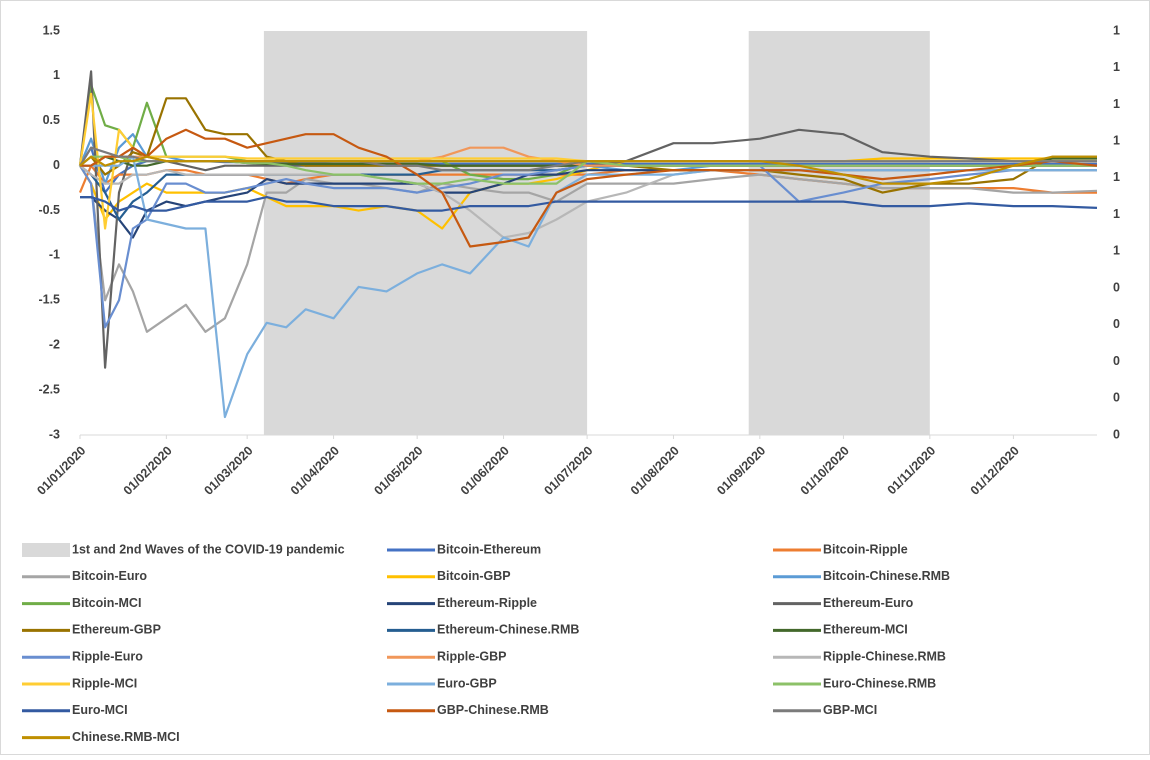 The image size is (1150, 760). I want to click on legend-label: Bitcoin-MCI, so click(106, 603).